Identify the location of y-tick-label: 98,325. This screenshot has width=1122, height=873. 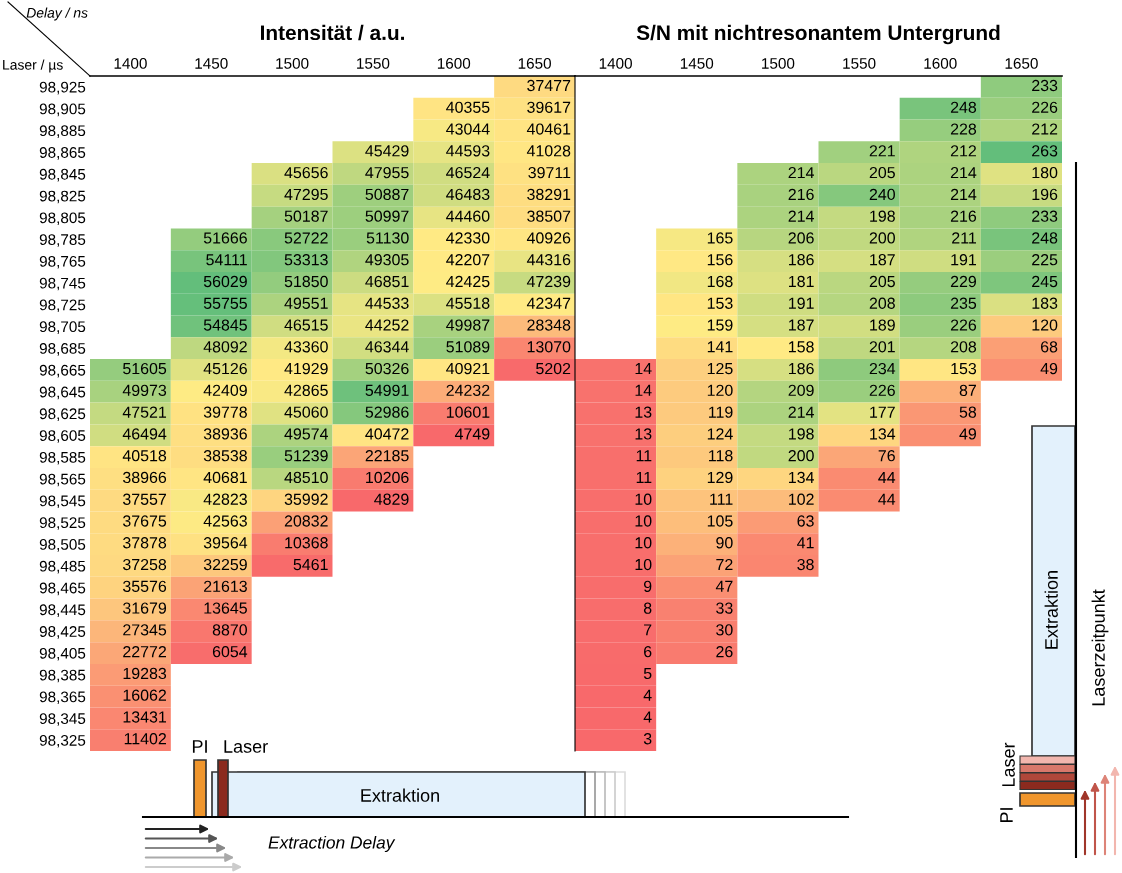
(62, 741).